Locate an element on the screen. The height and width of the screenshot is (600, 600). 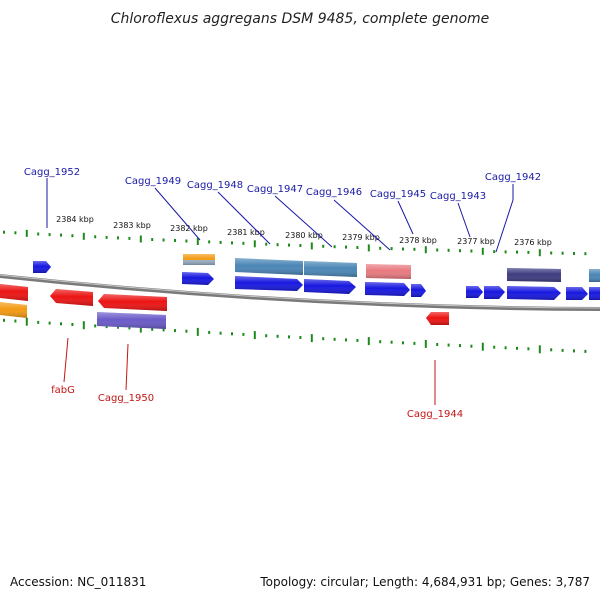
gene-label-cagg-1950: Cagg_1950 is located at coordinates (126, 398).